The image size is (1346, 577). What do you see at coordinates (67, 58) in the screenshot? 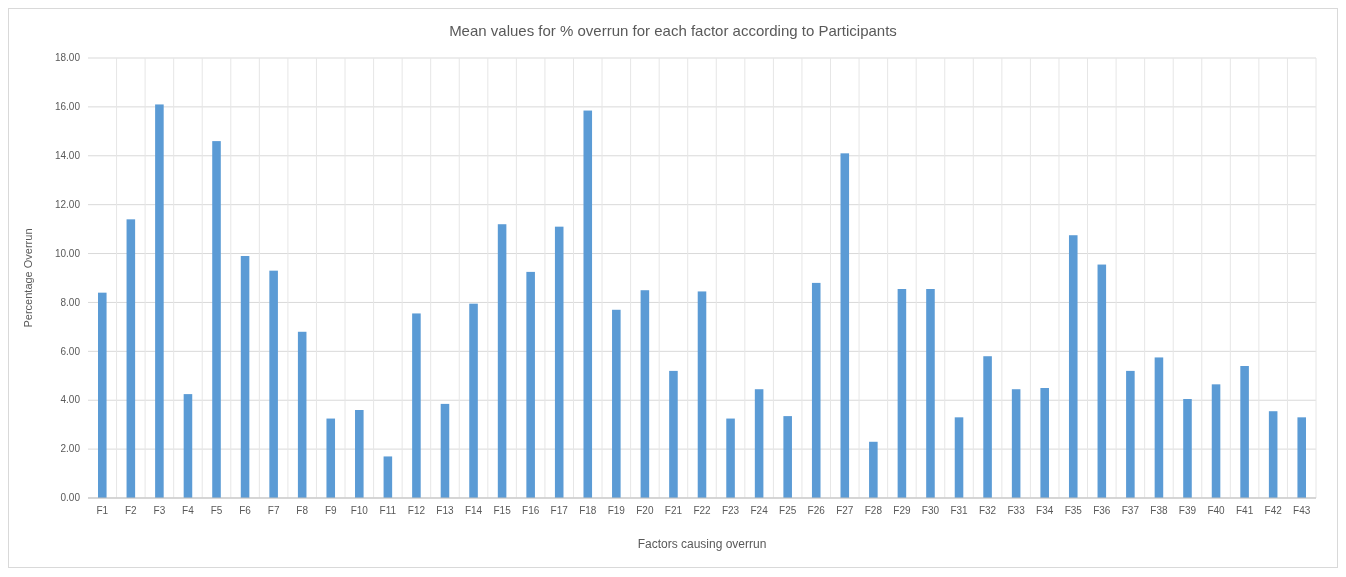
I see `y-tick-label: 18.00` at bounding box center [67, 58].